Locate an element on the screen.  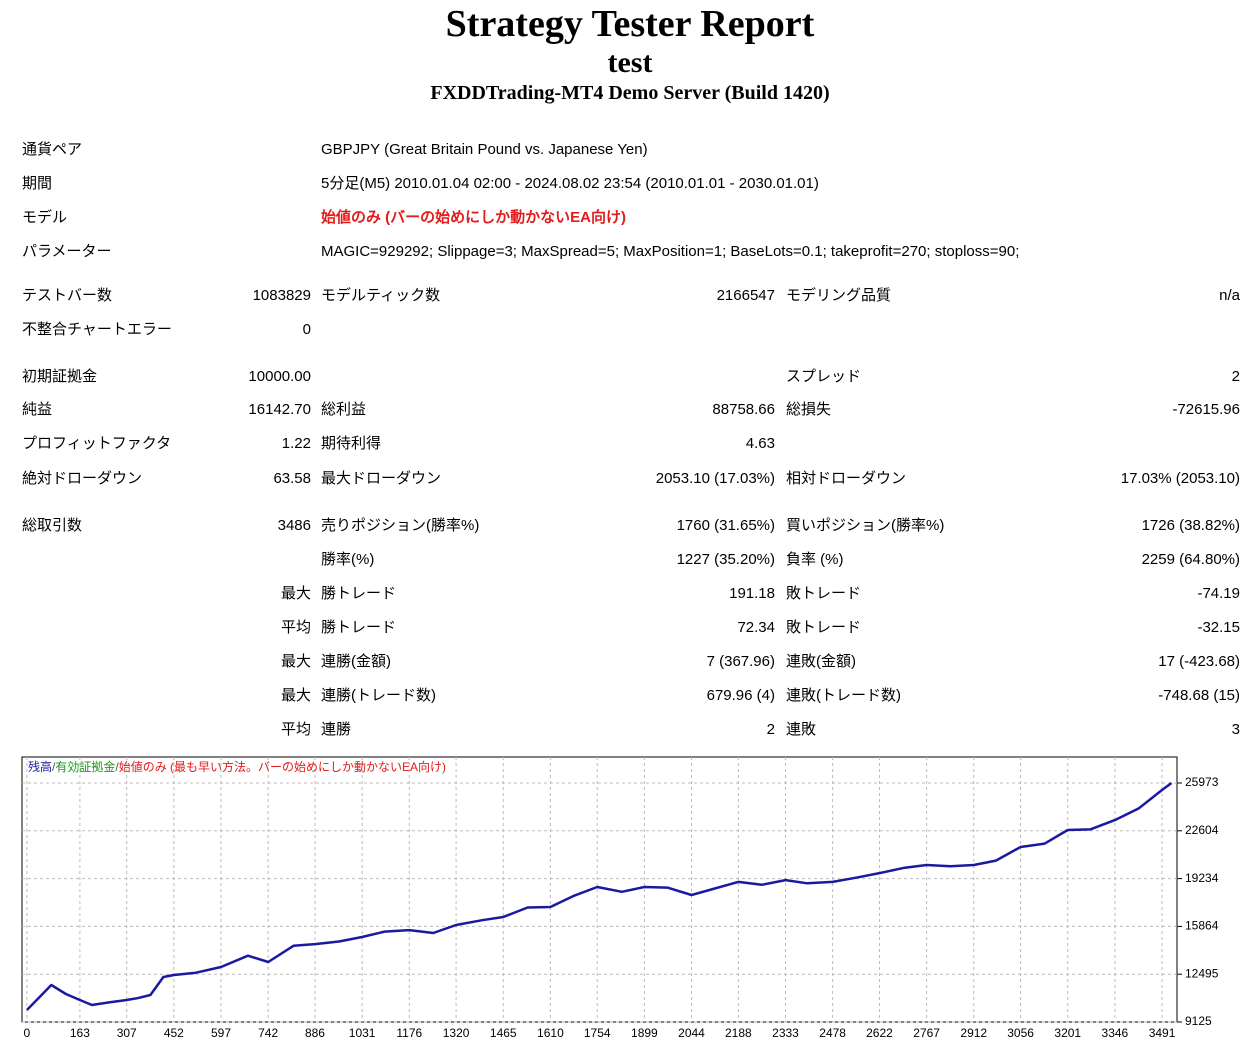
x-tick-label: 1465 is located at coordinates (503, 1033).